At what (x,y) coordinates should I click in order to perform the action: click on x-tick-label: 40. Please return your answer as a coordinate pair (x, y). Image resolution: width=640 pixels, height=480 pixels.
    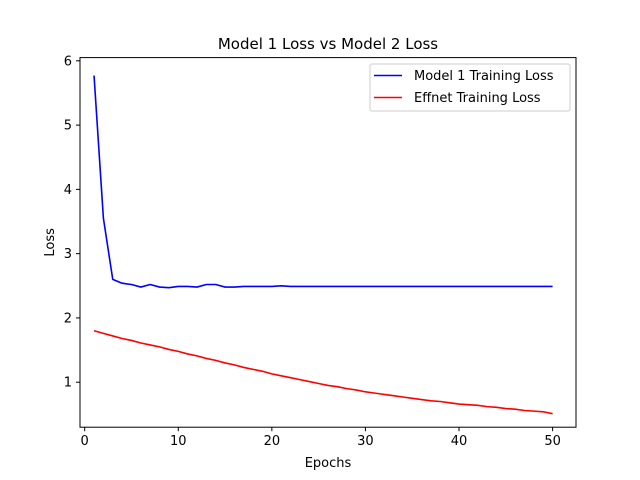
    Looking at the image, I should click on (459, 441).